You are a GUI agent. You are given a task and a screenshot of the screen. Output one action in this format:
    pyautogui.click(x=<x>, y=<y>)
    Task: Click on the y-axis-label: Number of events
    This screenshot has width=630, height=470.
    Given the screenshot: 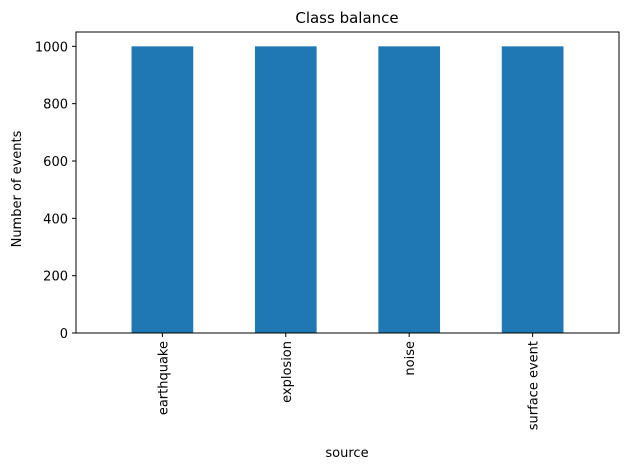 What is the action you would take?
    pyautogui.click(x=17, y=188)
    